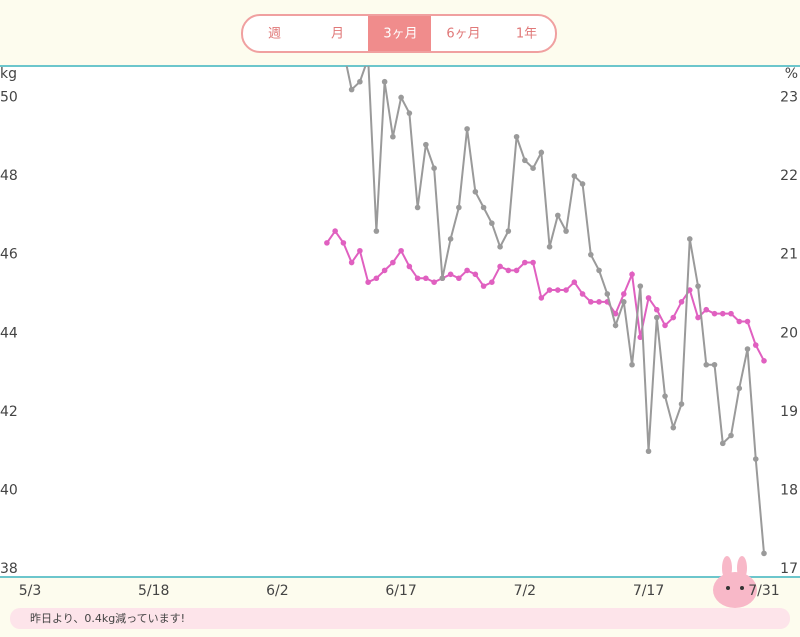 This screenshot has height=637, width=800. Describe the element at coordinates (526, 34) in the screenshot. I see `tab: 1年` at that location.